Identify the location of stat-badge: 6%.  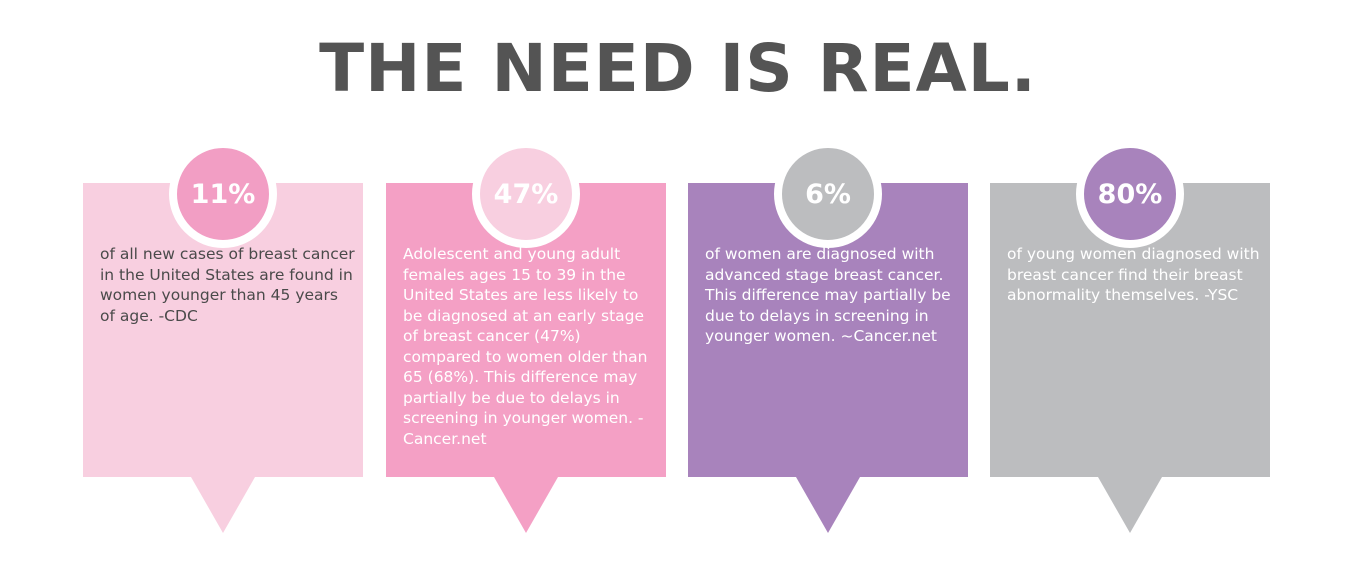
(828, 194).